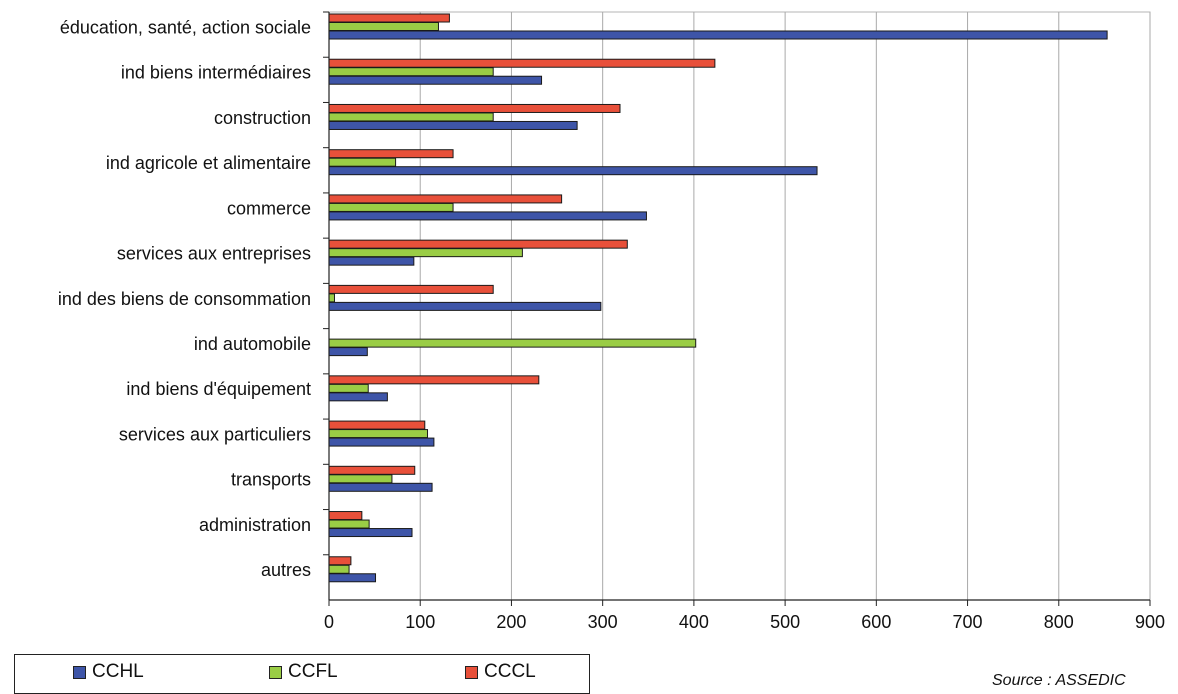 Image resolution: width=1178 pixels, height=694 pixels. I want to click on x-tick-label-100: 100, so click(420, 622).